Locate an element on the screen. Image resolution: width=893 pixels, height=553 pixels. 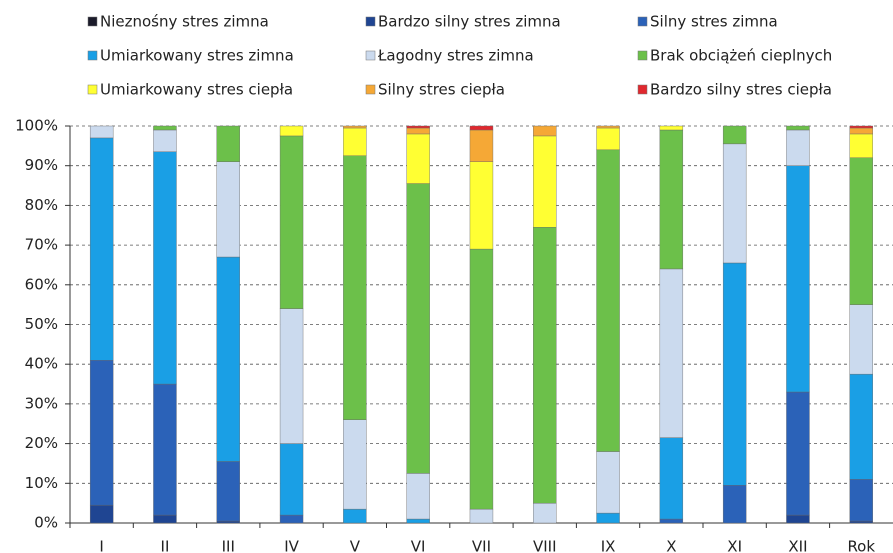
legend-label: Bardzo silny stres zimna is located at coordinates (469, 22).